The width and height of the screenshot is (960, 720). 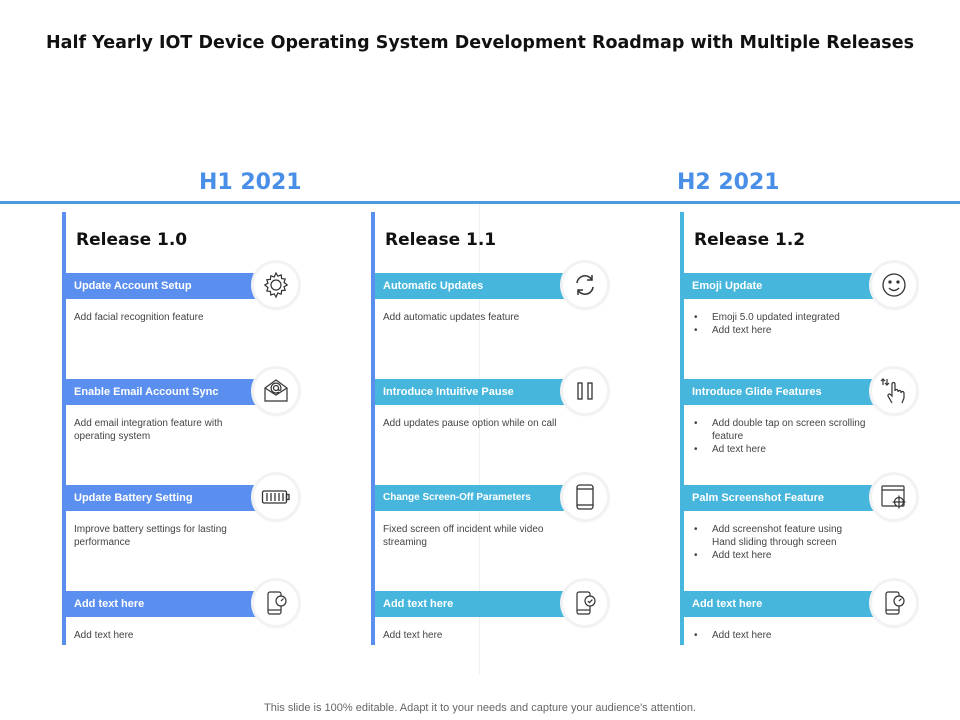 I want to click on description-text: Add facial recognition feature, so click(x=139, y=317).